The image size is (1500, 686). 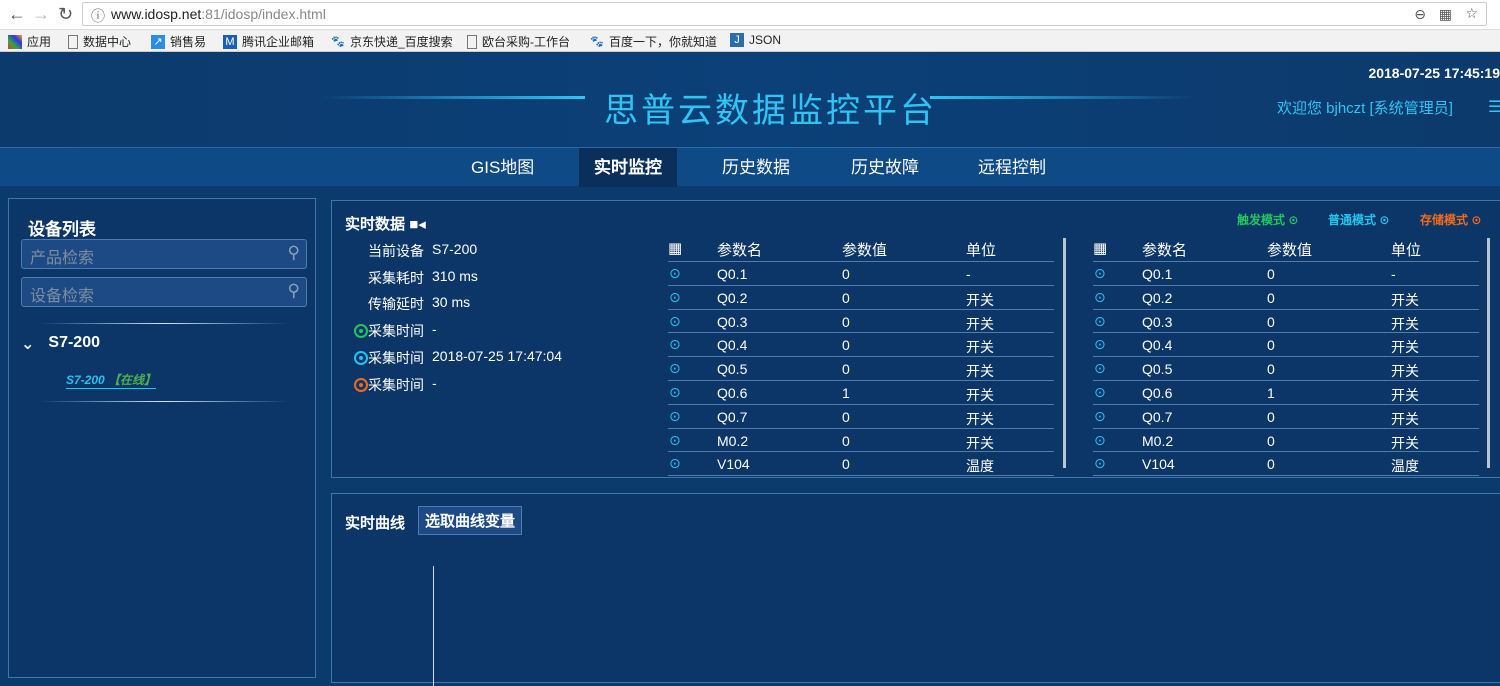 I want to click on star-icon: ☆, so click(x=1471, y=13).